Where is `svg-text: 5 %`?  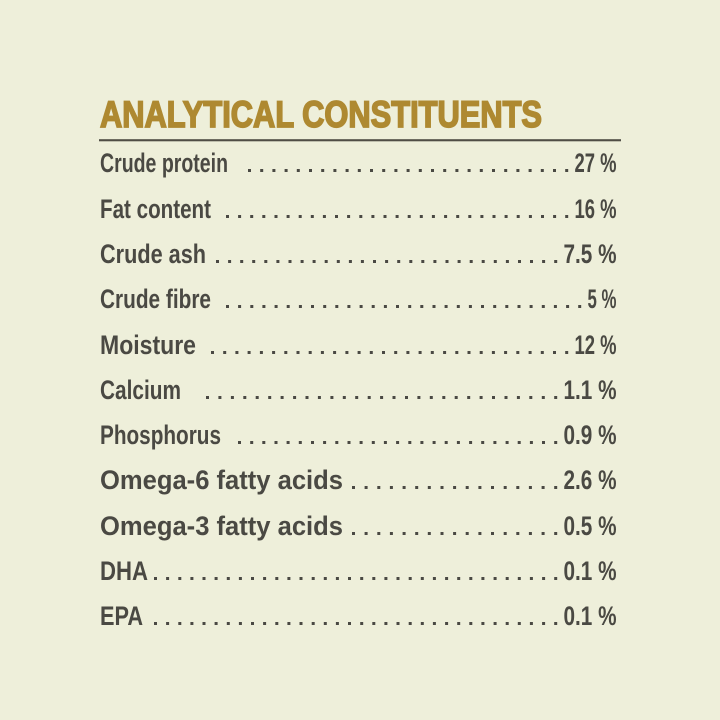
svg-text: 5 % is located at coordinates (602, 299).